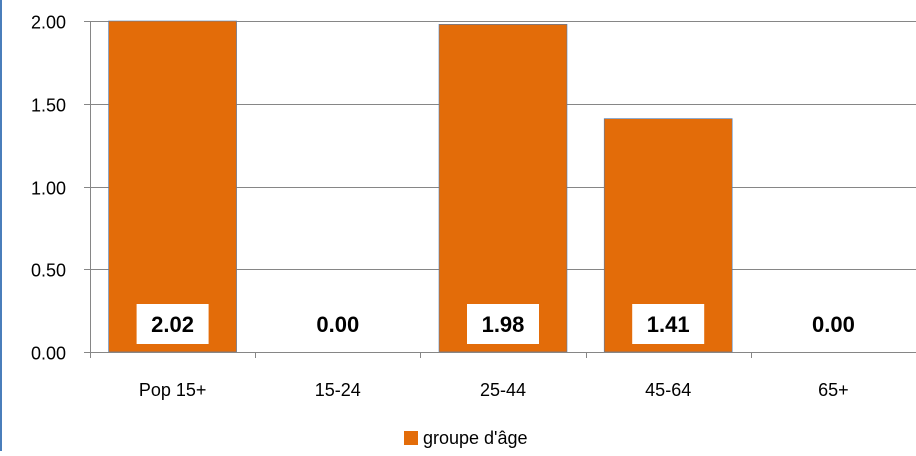 The image size is (916, 456). What do you see at coordinates (48, 106) in the screenshot?
I see `y-tick-label: 1.50` at bounding box center [48, 106].